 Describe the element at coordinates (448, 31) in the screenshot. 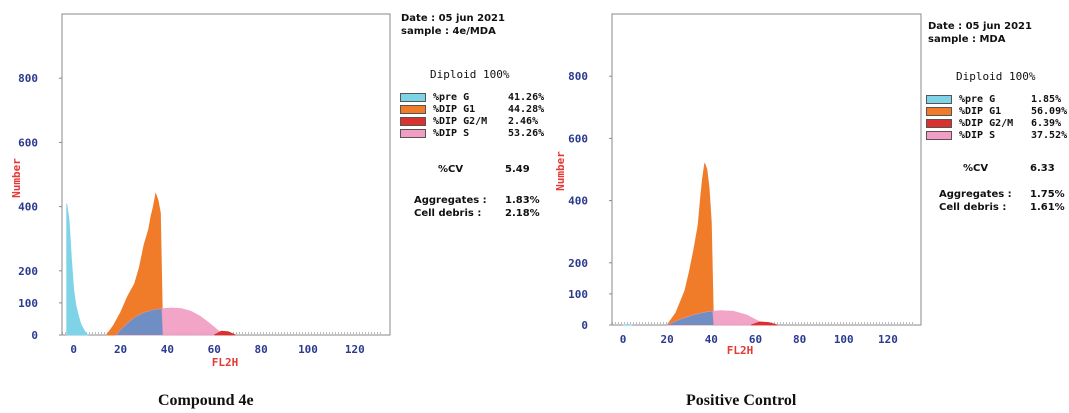

I see `sample-label: sample : 4e/MDA` at that location.